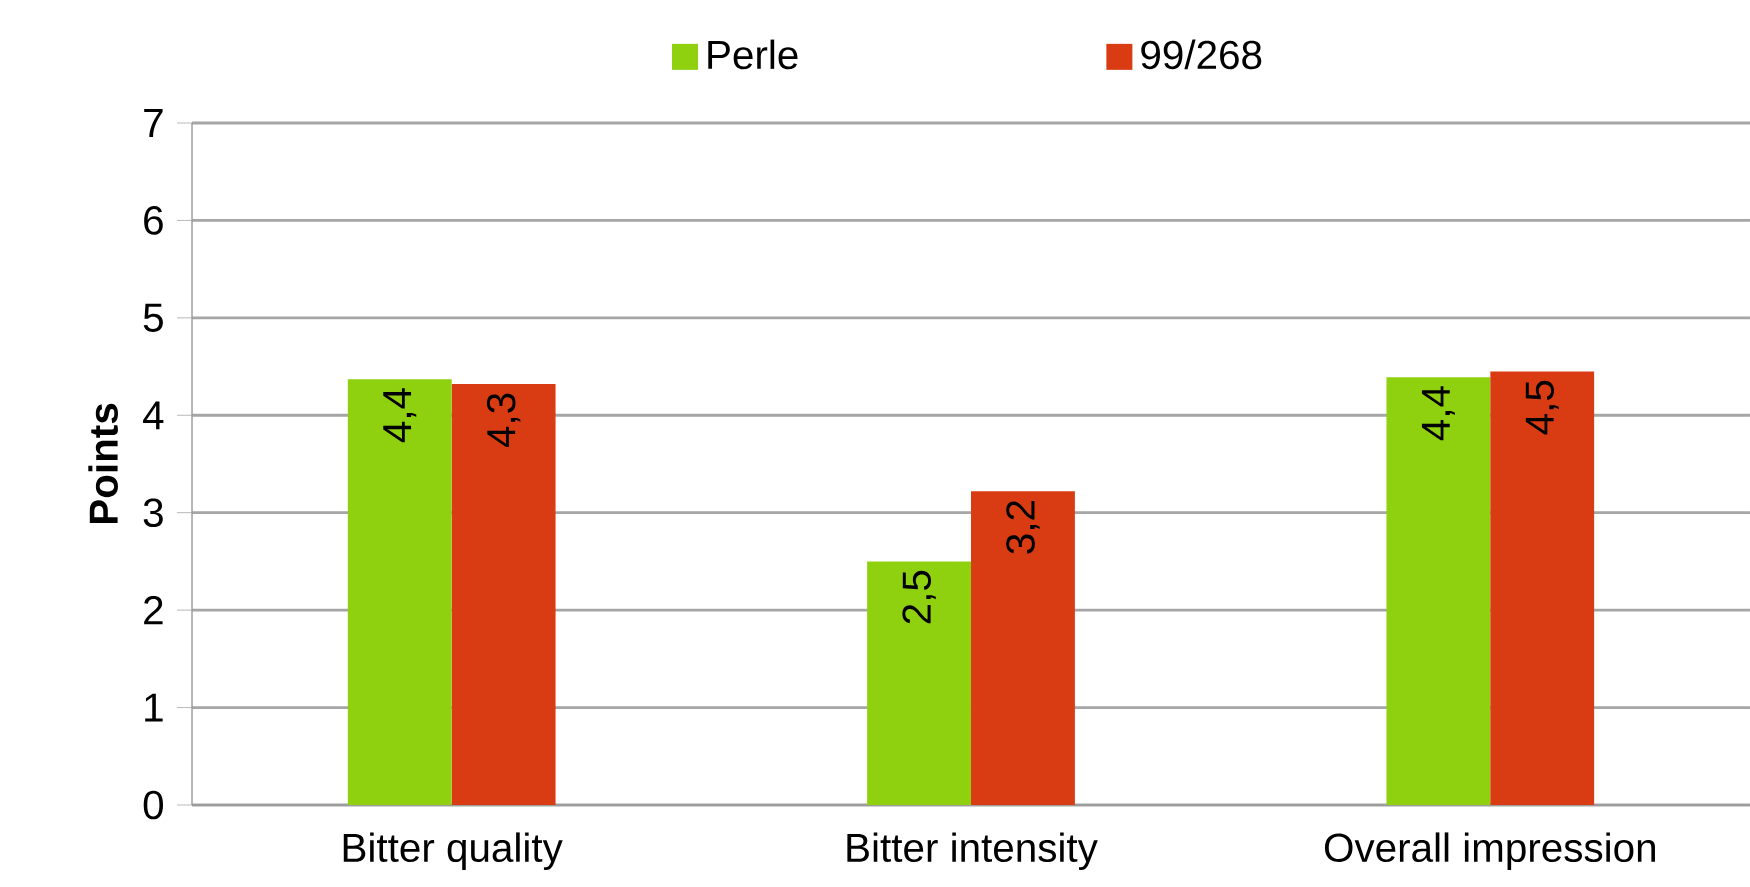 The image size is (1750, 887). I want to click on y-axis-title: Points, so click(103, 463).